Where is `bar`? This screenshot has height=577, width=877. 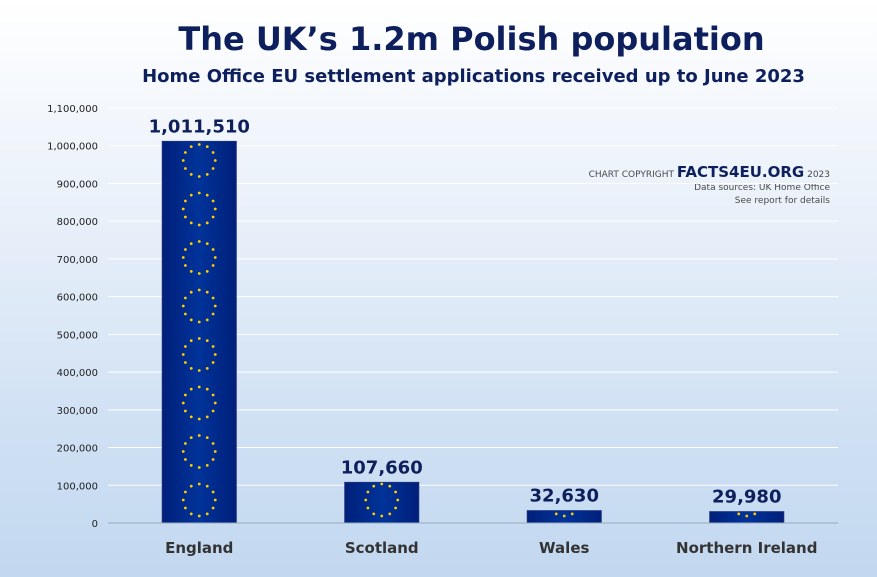 bar is located at coordinates (199, 332).